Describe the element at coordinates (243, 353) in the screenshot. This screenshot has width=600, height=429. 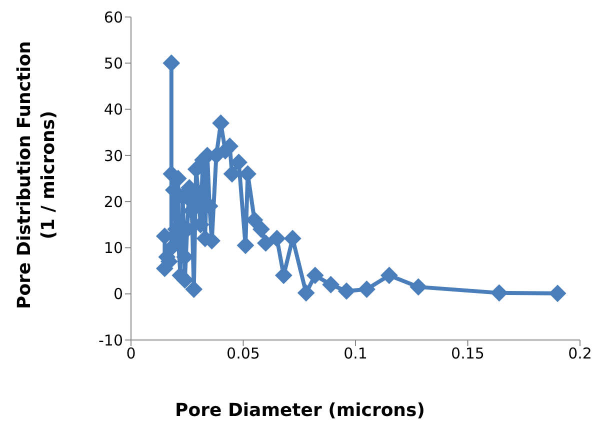
I see `x-tick-label: 0.05` at that location.